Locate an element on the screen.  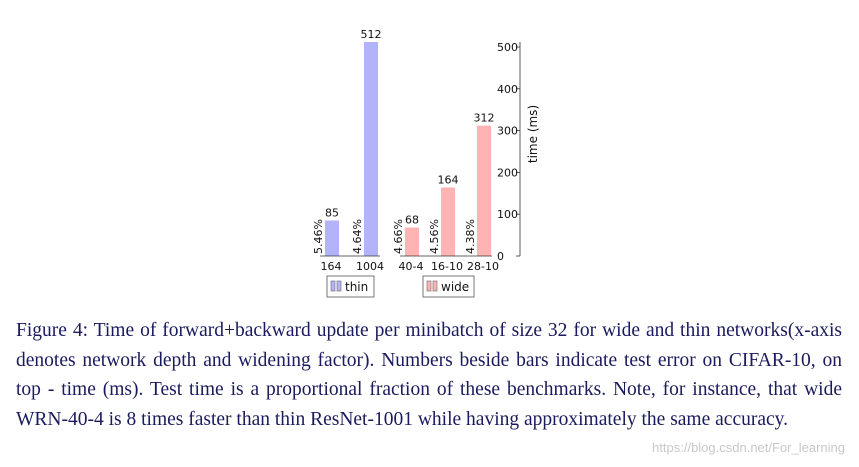
error-label: 4.64% is located at coordinates (357, 236).